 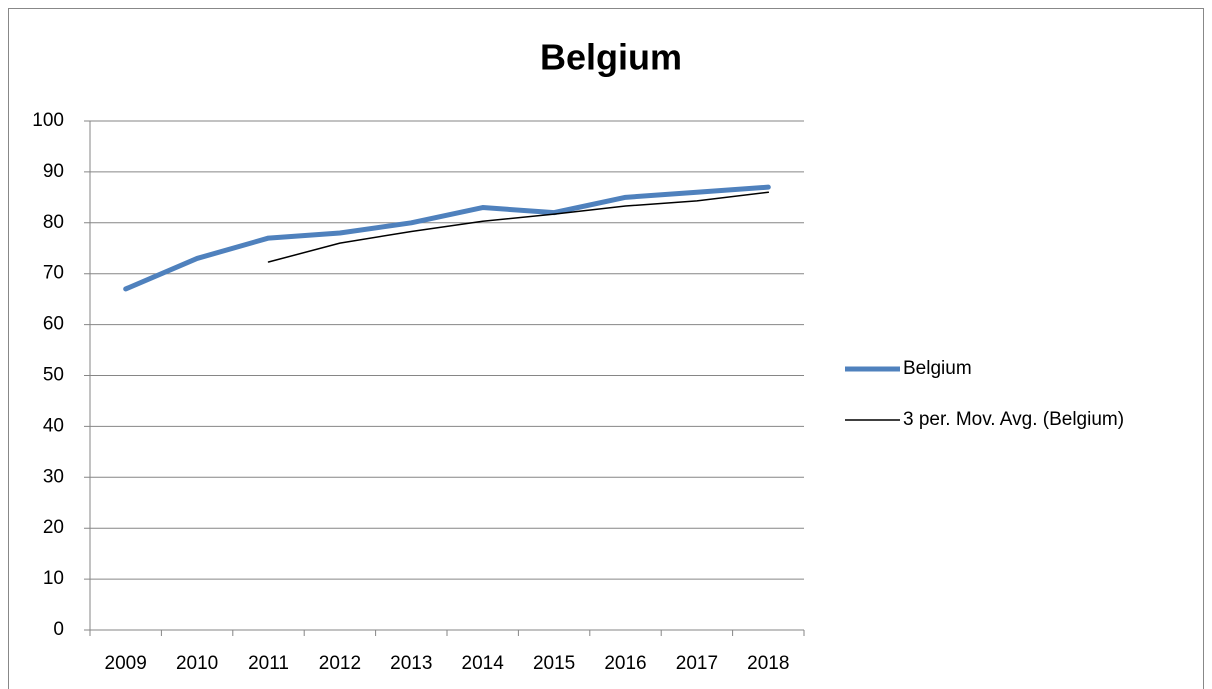 What do you see at coordinates (48, 120) in the screenshot?
I see `y-tick-label: 100` at bounding box center [48, 120].